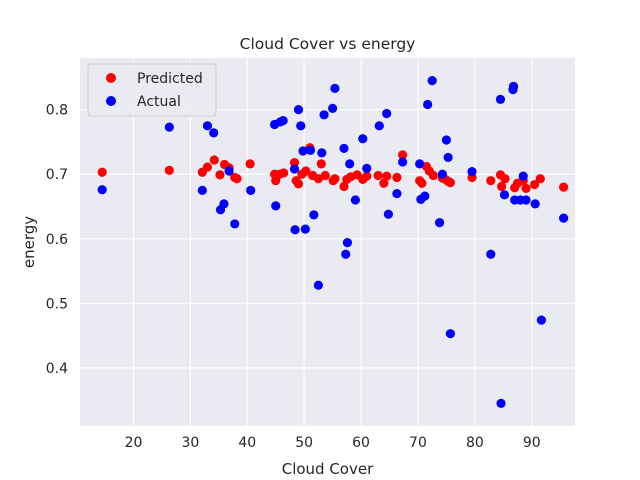 The width and height of the screenshot is (640, 480). Describe the element at coordinates (304, 443) in the screenshot. I see `x-tick-label: 50` at that location.